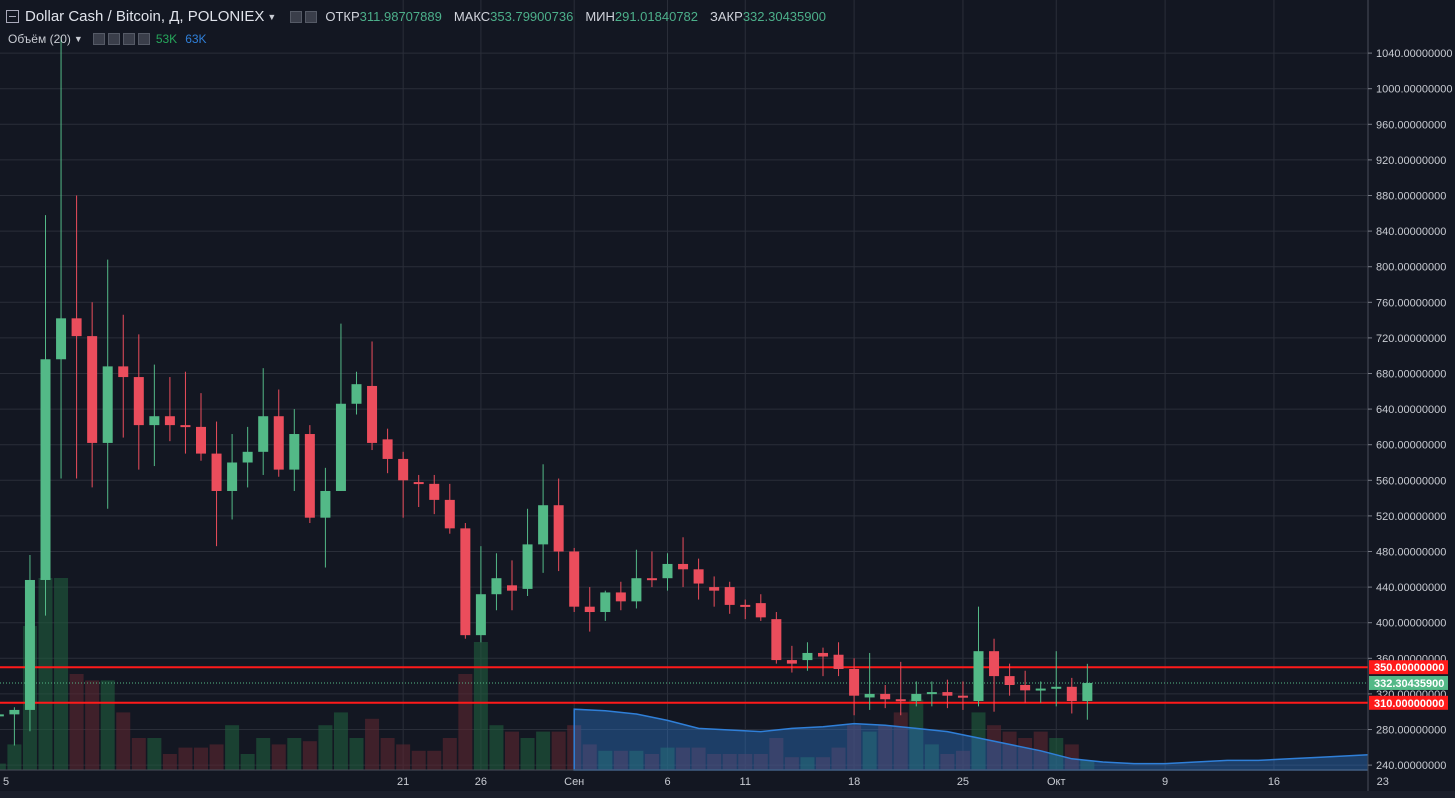 Image resolution: width=1455 pixels, height=798 pixels. What do you see at coordinates (98, 39) in the screenshot?
I see `volume-settings-icon` at bounding box center [98, 39].